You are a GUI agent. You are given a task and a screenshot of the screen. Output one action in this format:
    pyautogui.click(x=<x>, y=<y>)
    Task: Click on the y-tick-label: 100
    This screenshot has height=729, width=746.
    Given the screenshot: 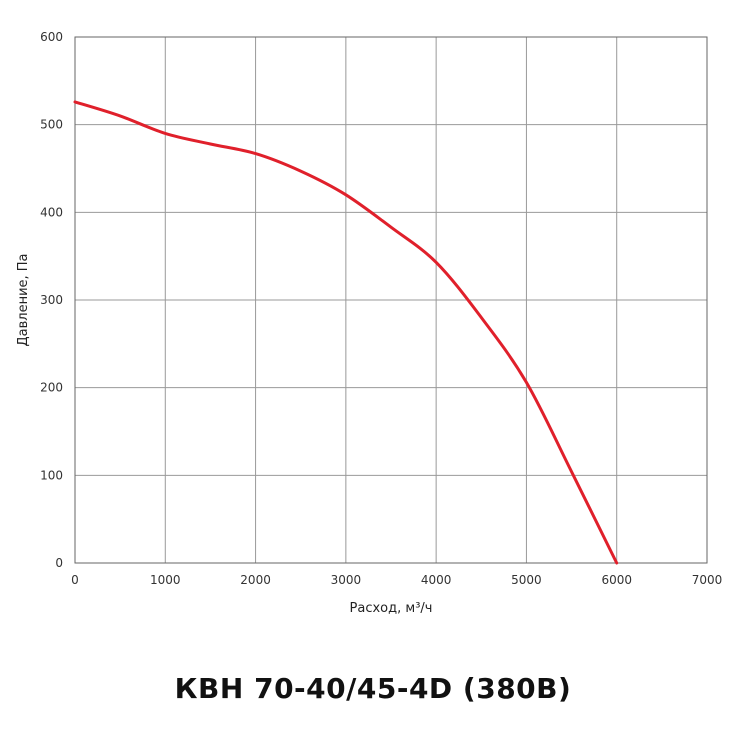 What is the action you would take?
    pyautogui.click(x=51, y=475)
    